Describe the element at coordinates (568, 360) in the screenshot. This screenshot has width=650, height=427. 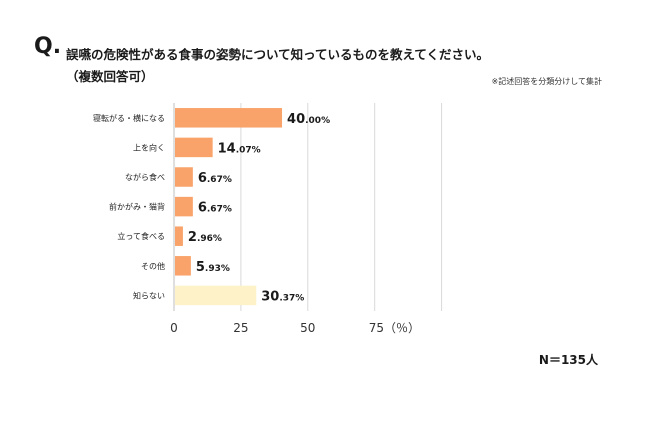
I see `sample-size-label: N＝135人` at that location.